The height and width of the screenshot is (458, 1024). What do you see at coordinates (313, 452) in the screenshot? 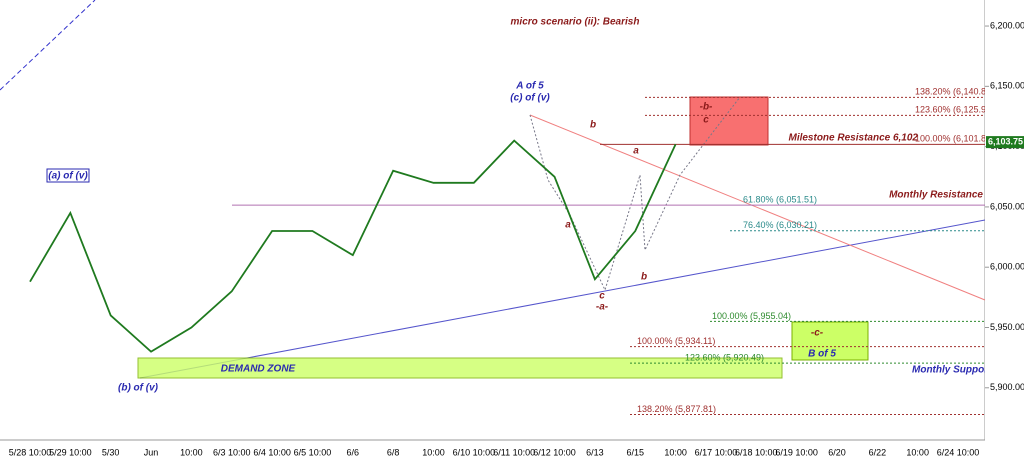
I see `x-tick-label: 6/5 10:00` at bounding box center [313, 452].